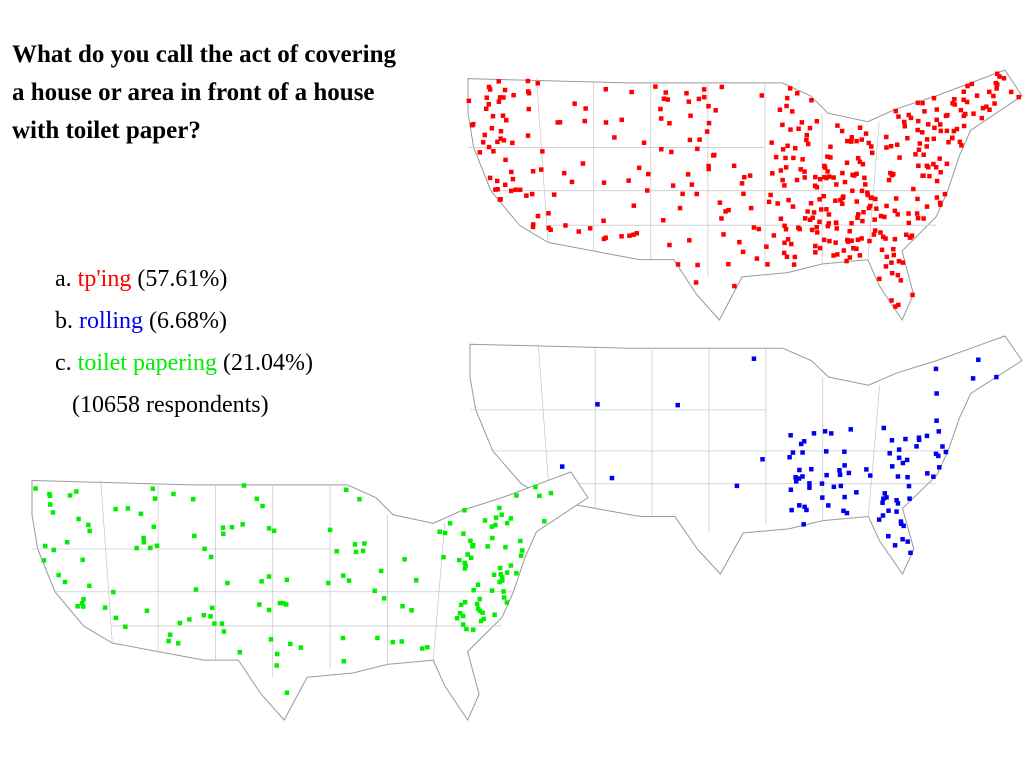  What do you see at coordinates (184, 279) in the screenshot?
I see `option: a. tp'ing (57.61%)` at bounding box center [184, 279].